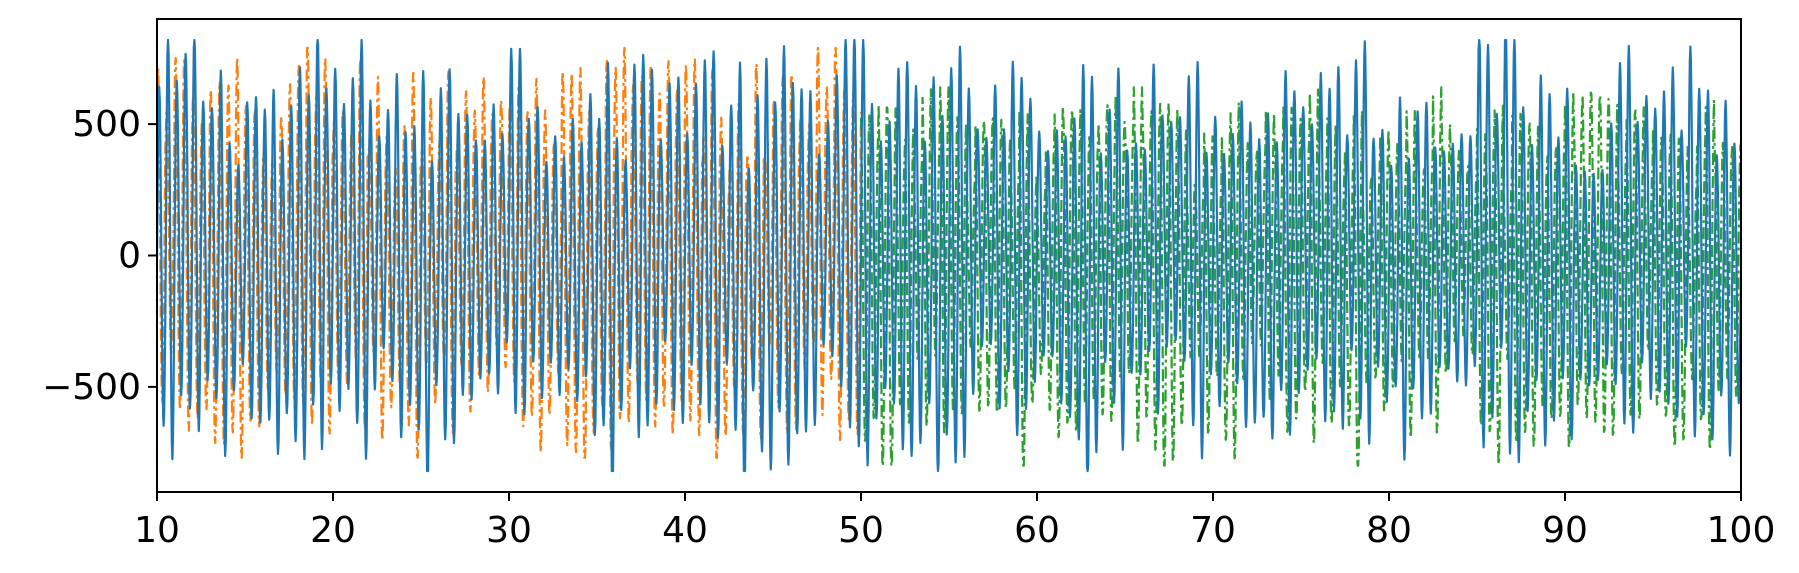 The width and height of the screenshot is (1799, 573). What do you see at coordinates (99, 256) in the screenshot?
I see `y-axis: −500 0 500` at bounding box center [99, 256].